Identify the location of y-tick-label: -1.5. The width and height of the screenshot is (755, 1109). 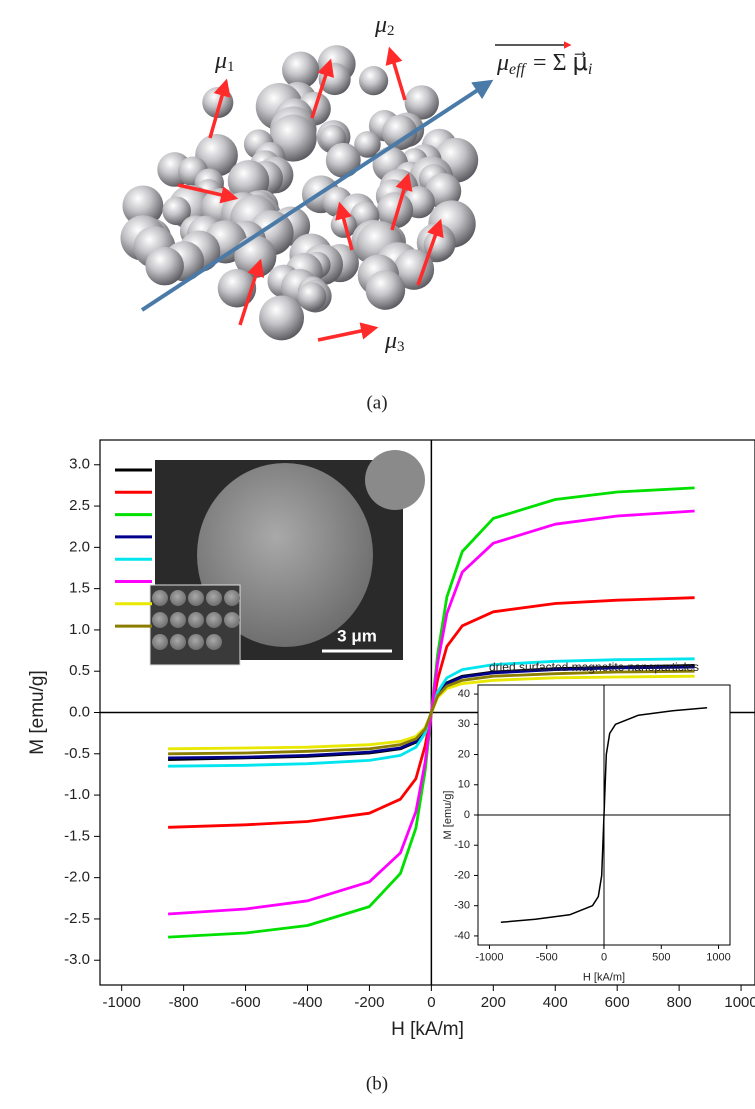
(77, 835).